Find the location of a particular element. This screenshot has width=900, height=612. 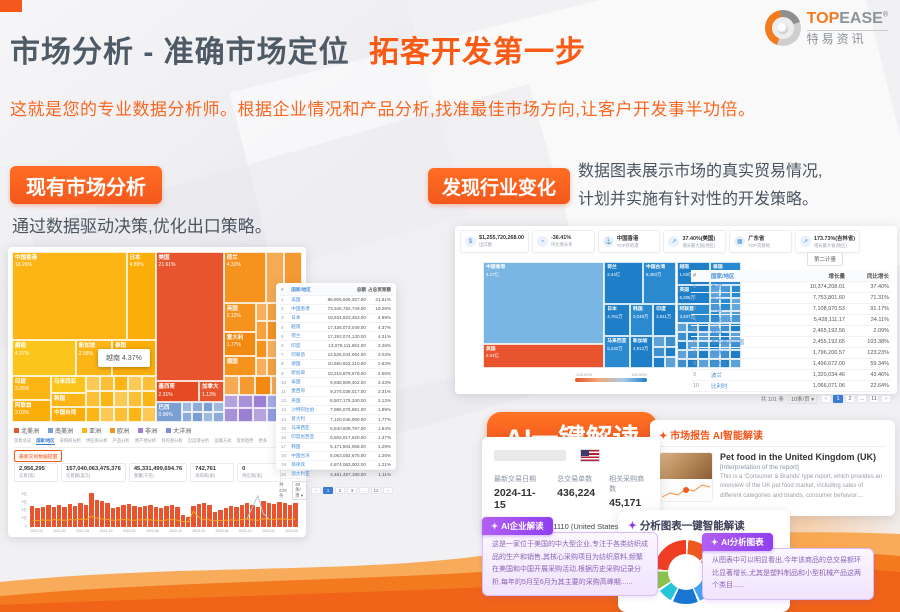

country-link: 中国台湾 is located at coordinates (300, 455).